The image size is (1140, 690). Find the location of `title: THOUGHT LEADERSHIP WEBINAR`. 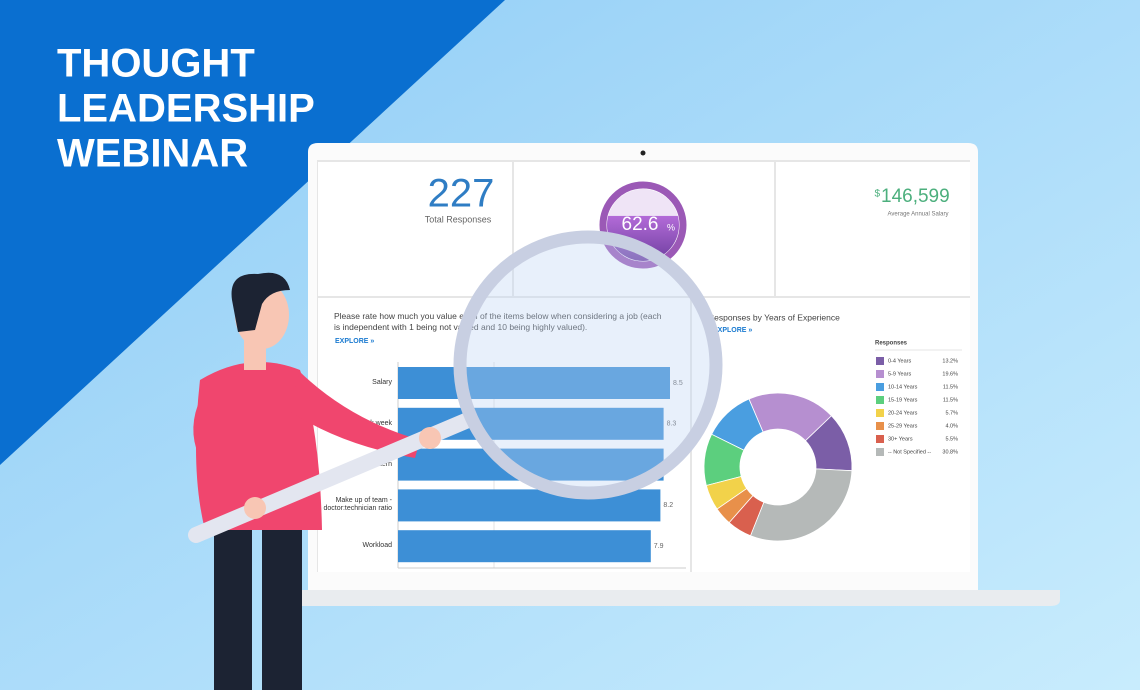

title: THOUGHT LEADERSHIP WEBINAR is located at coordinates (186, 109).